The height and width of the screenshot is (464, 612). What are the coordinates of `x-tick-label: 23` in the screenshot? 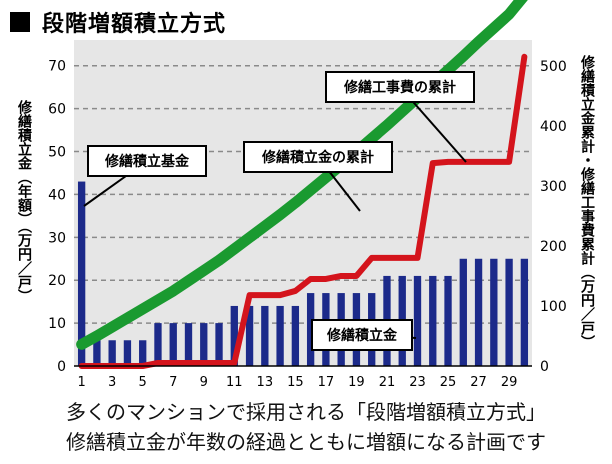 It's located at (417, 382).